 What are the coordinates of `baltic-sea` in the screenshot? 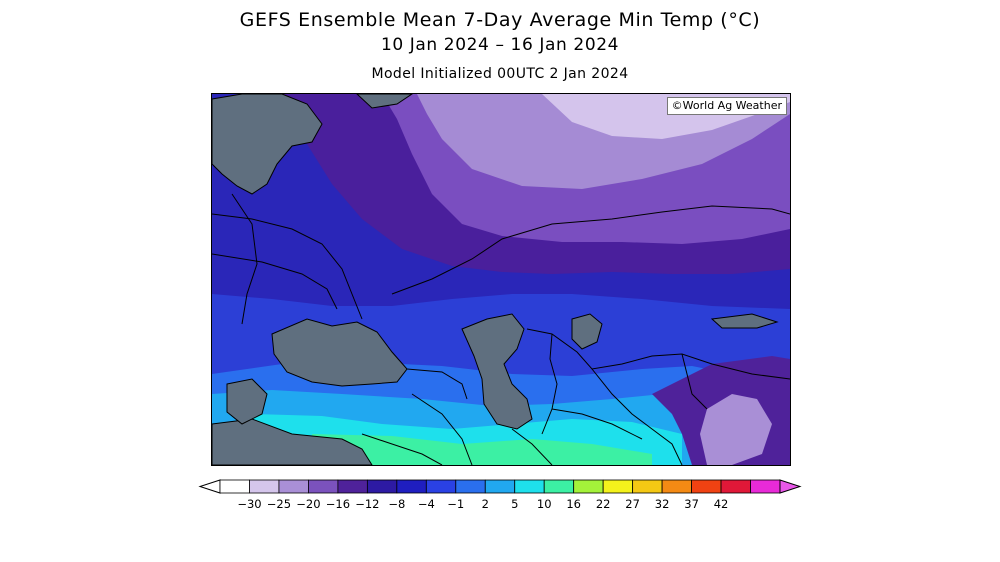 It's located at (267, 144).